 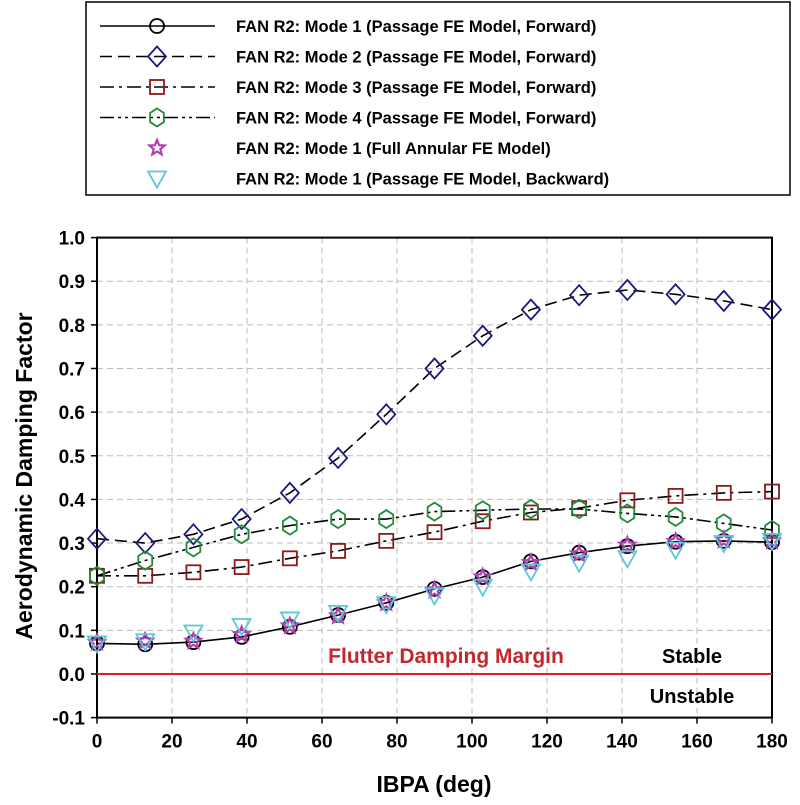 What do you see at coordinates (171, 742) in the screenshot?
I see `x-tick-label: 20` at bounding box center [171, 742].